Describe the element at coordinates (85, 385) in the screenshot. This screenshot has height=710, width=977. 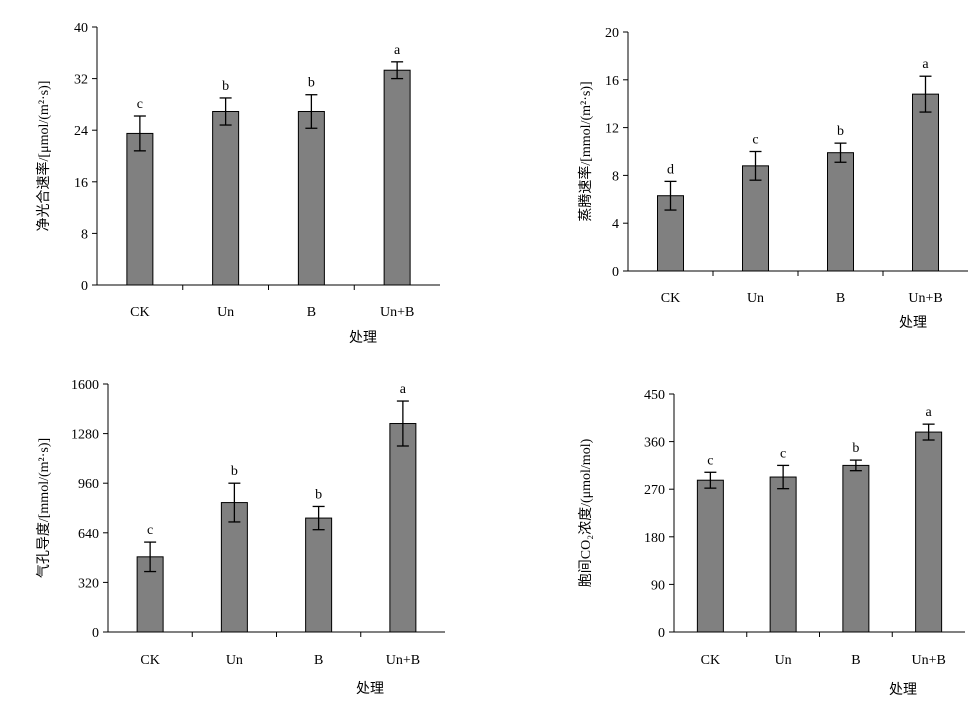
I see `y-tick-label: 1600` at that location.